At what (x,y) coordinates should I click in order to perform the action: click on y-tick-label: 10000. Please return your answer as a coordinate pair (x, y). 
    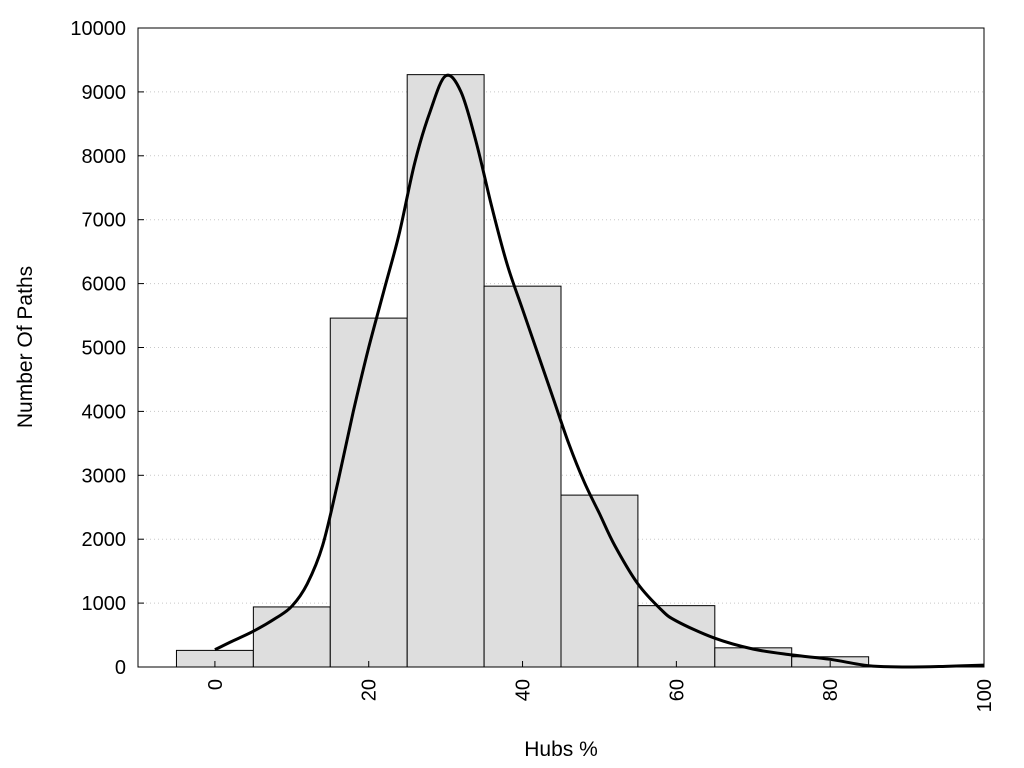
    Looking at the image, I should click on (98, 29).